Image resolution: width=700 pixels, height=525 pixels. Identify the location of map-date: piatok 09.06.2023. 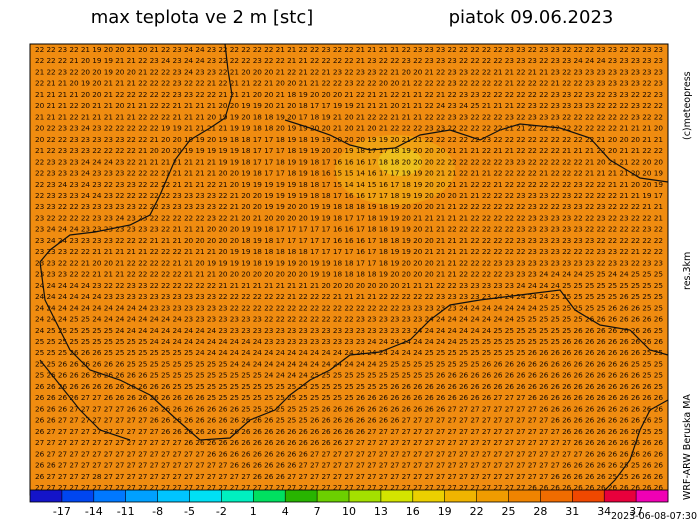
(531, 17).